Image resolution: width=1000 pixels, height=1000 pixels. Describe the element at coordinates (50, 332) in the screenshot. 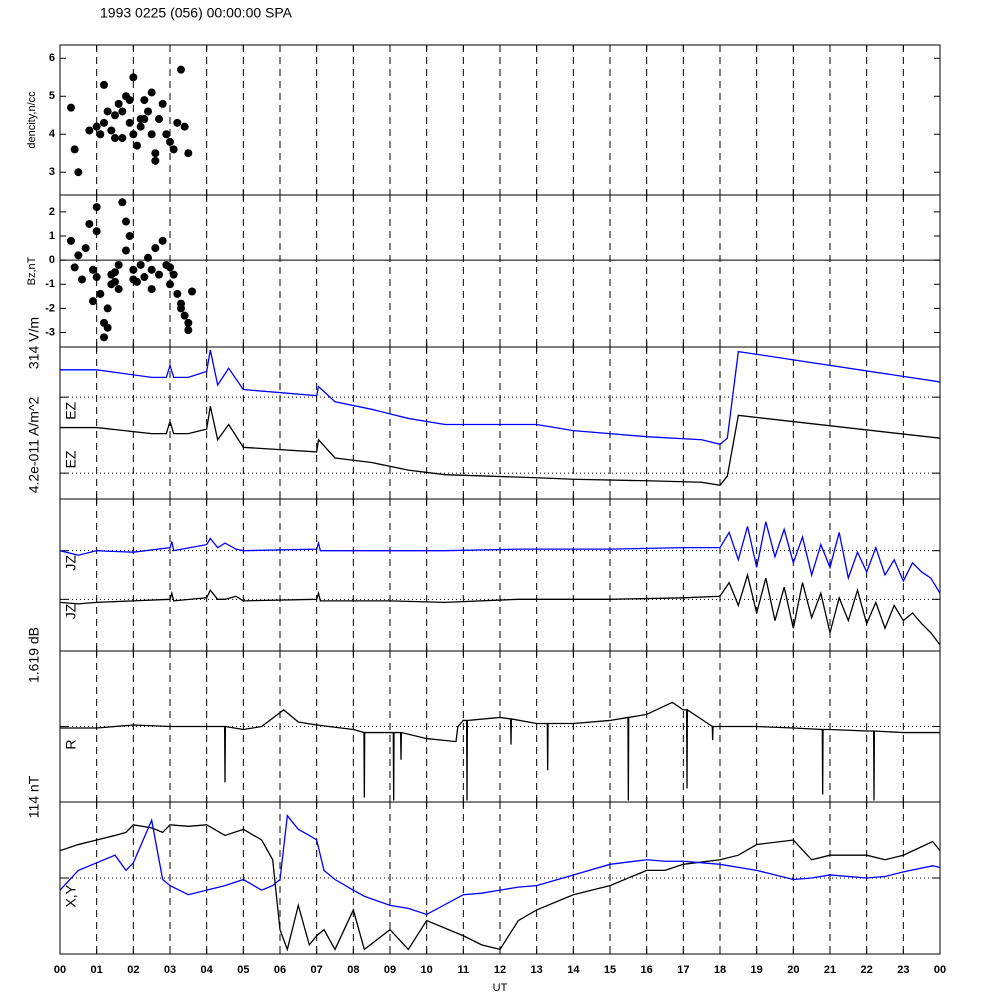

I see `y-tick-label: -3` at that location.